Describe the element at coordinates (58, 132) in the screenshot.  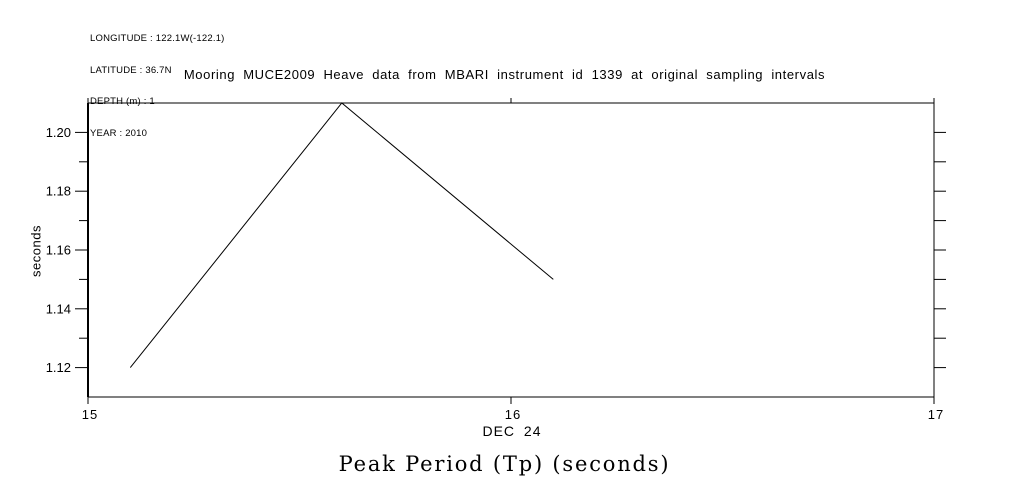
I see `y-tick-label: 1.20` at that location.